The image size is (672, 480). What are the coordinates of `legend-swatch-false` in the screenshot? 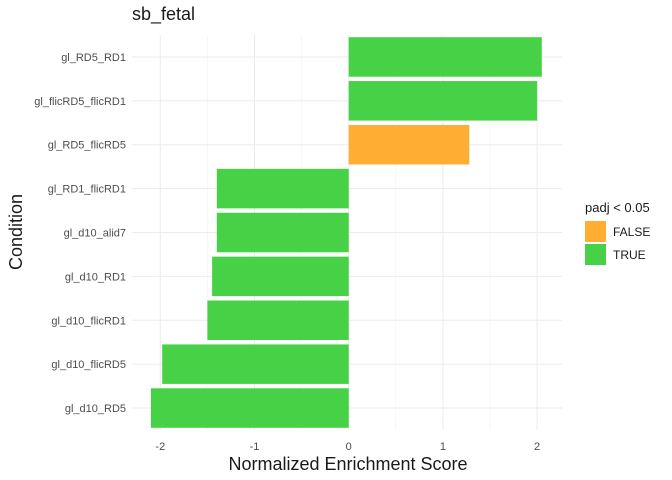 It's located at (595, 231).